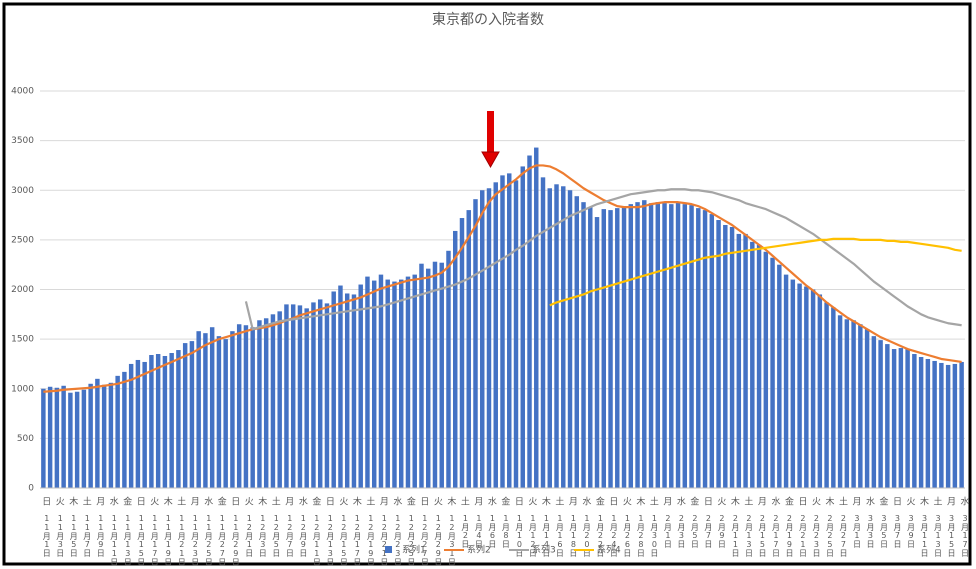 This screenshot has width=976, height=569. Describe the element at coordinates (492, 531) in the screenshot. I see `x-tick-label: 1月6日` at that location.